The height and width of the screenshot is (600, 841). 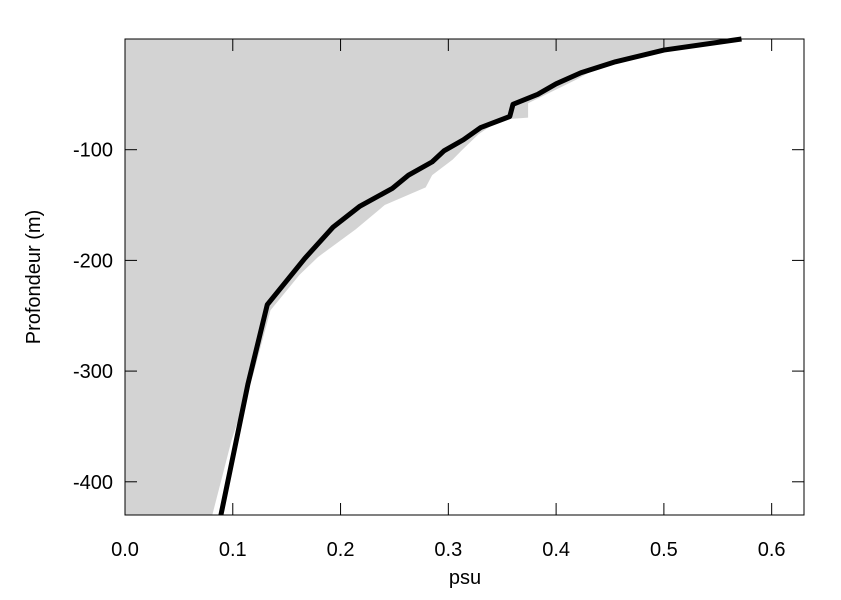 I want to click on x-tick-label: 0.3, so click(x=448, y=550).